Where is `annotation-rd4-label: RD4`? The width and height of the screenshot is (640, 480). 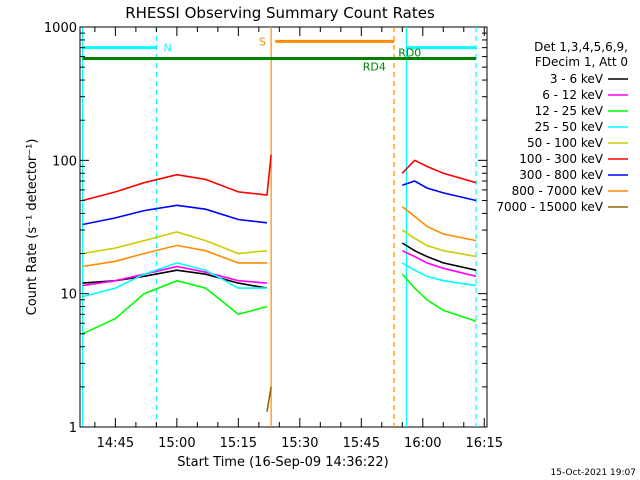 annotation-rd4-label: RD4 is located at coordinates (374, 67).